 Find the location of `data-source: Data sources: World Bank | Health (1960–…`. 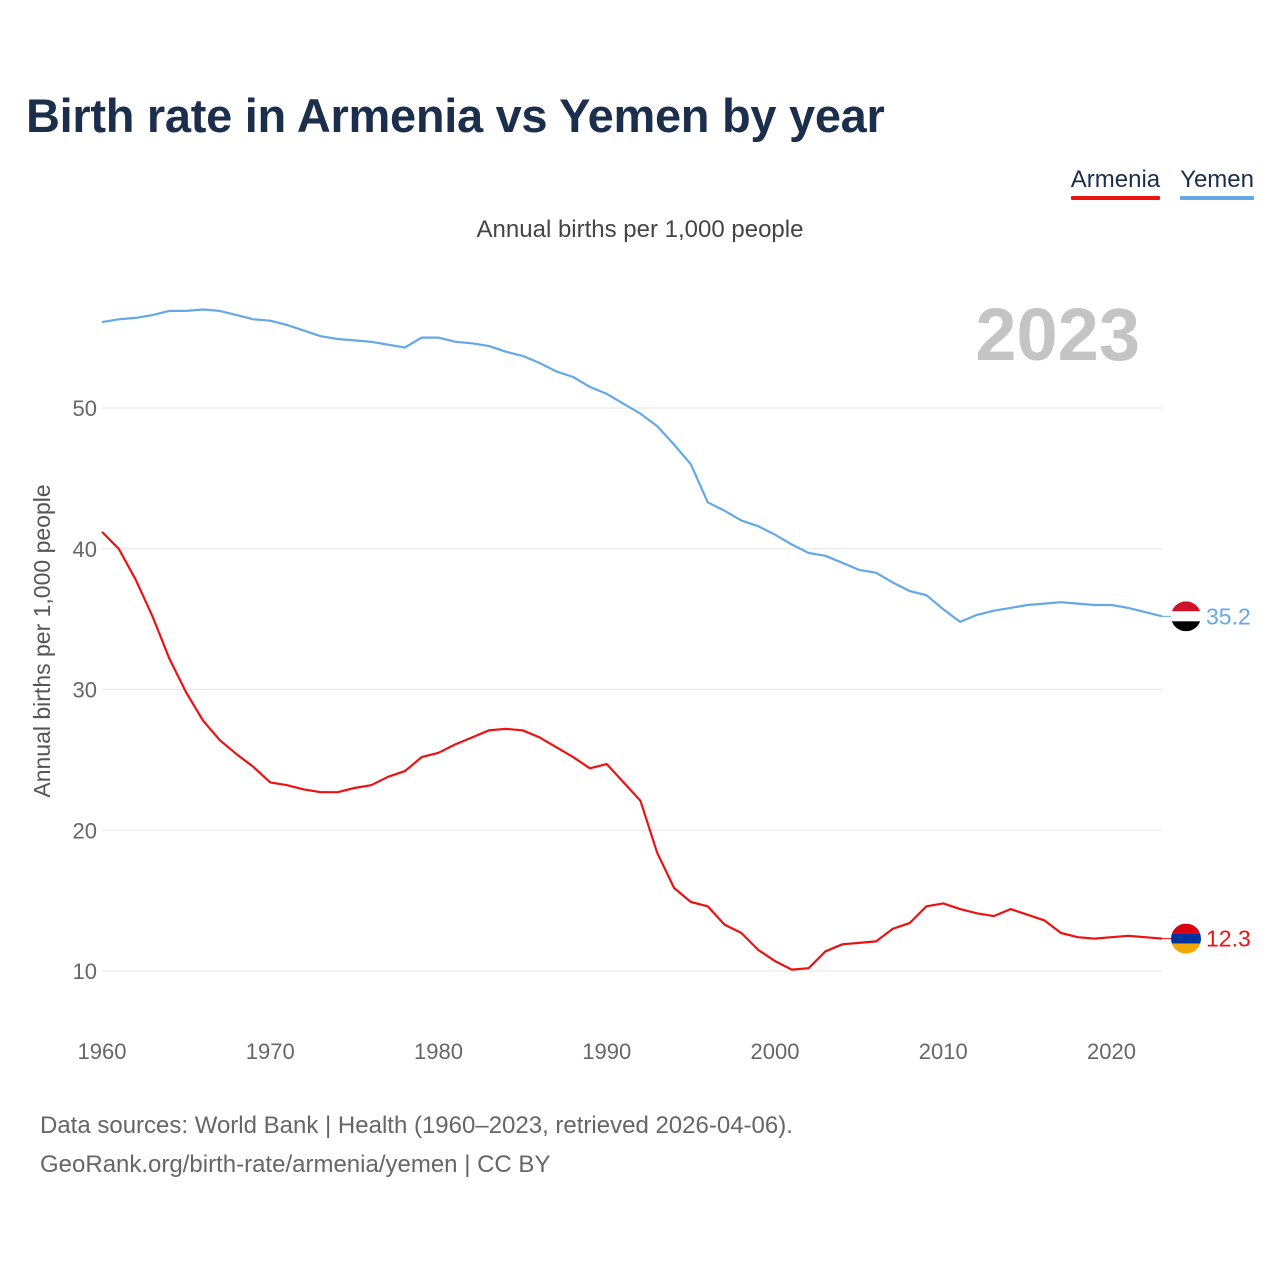

data-source: Data sources: World Bank | Health (1960–… is located at coordinates (416, 1145).